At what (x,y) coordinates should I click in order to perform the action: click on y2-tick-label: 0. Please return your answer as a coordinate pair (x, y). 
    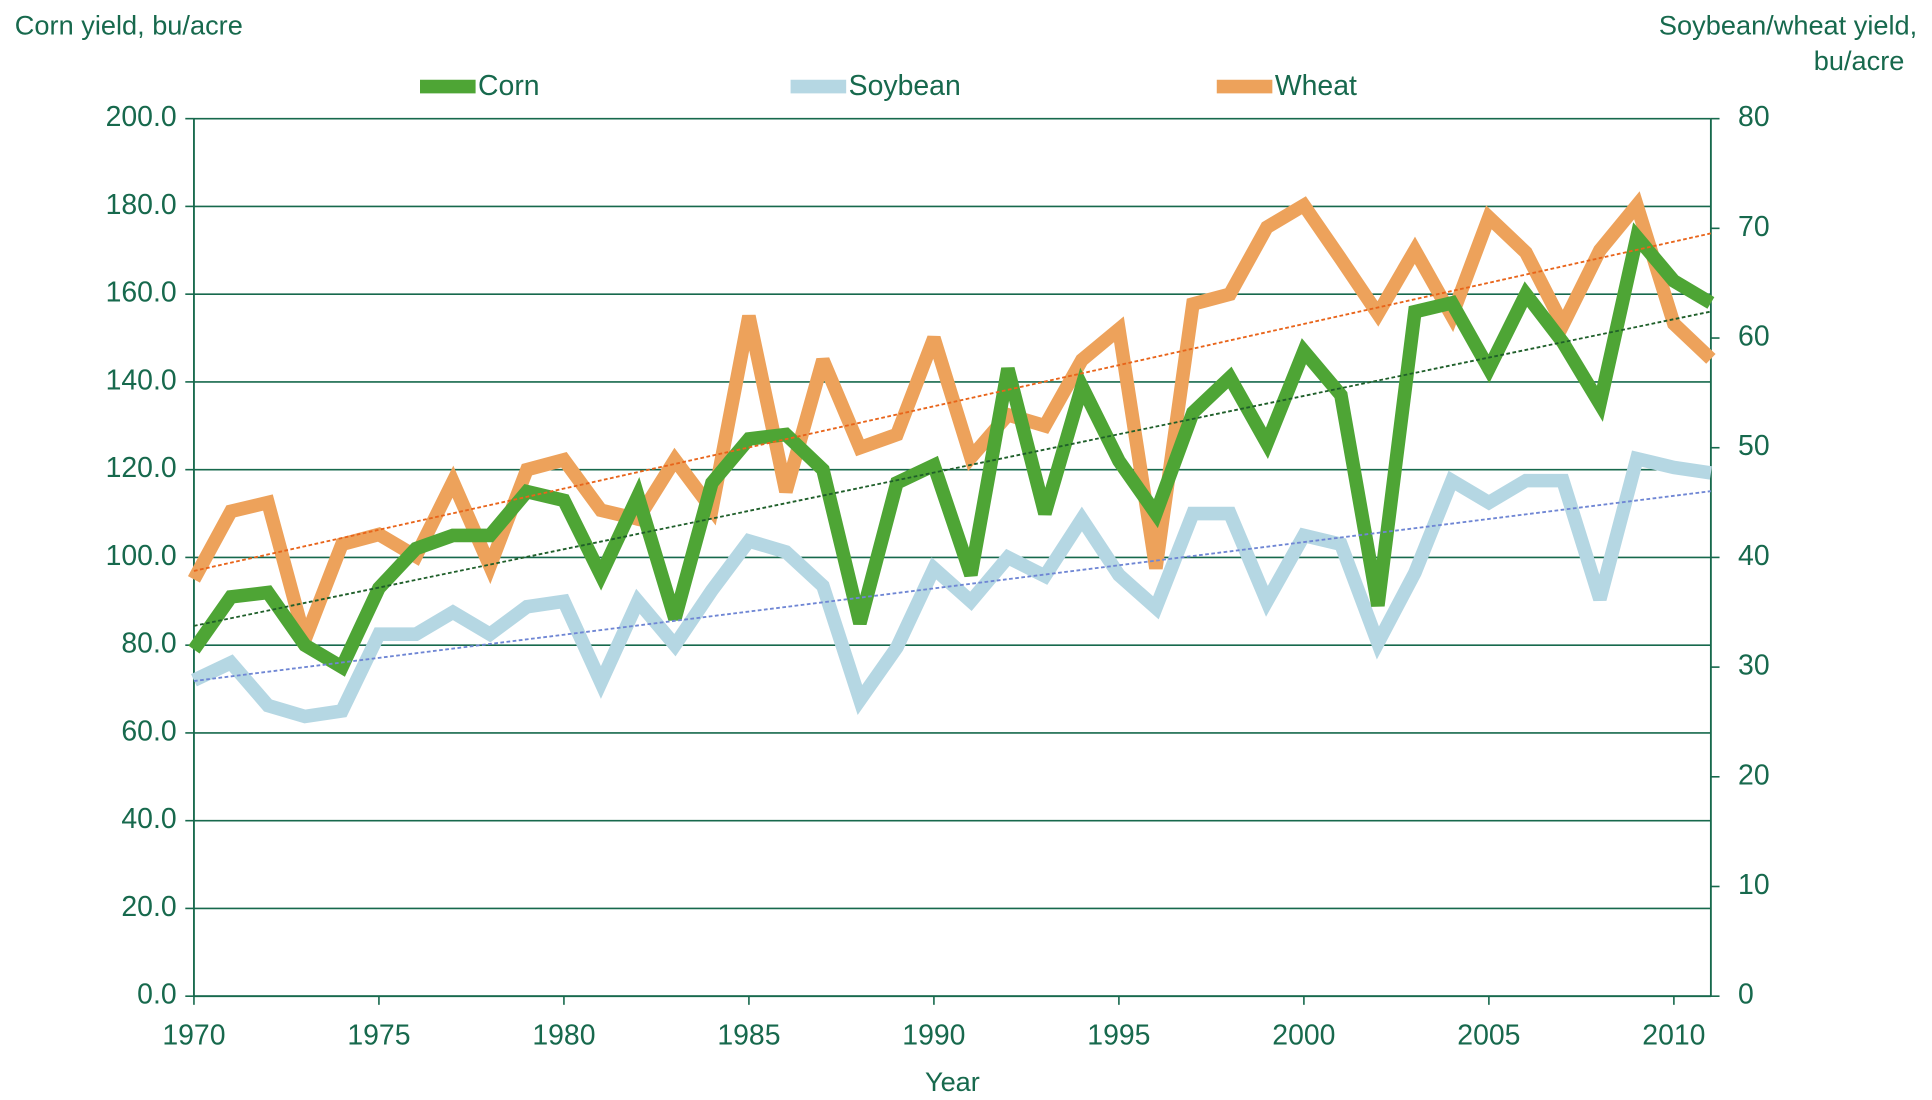
    Looking at the image, I should click on (1746, 995).